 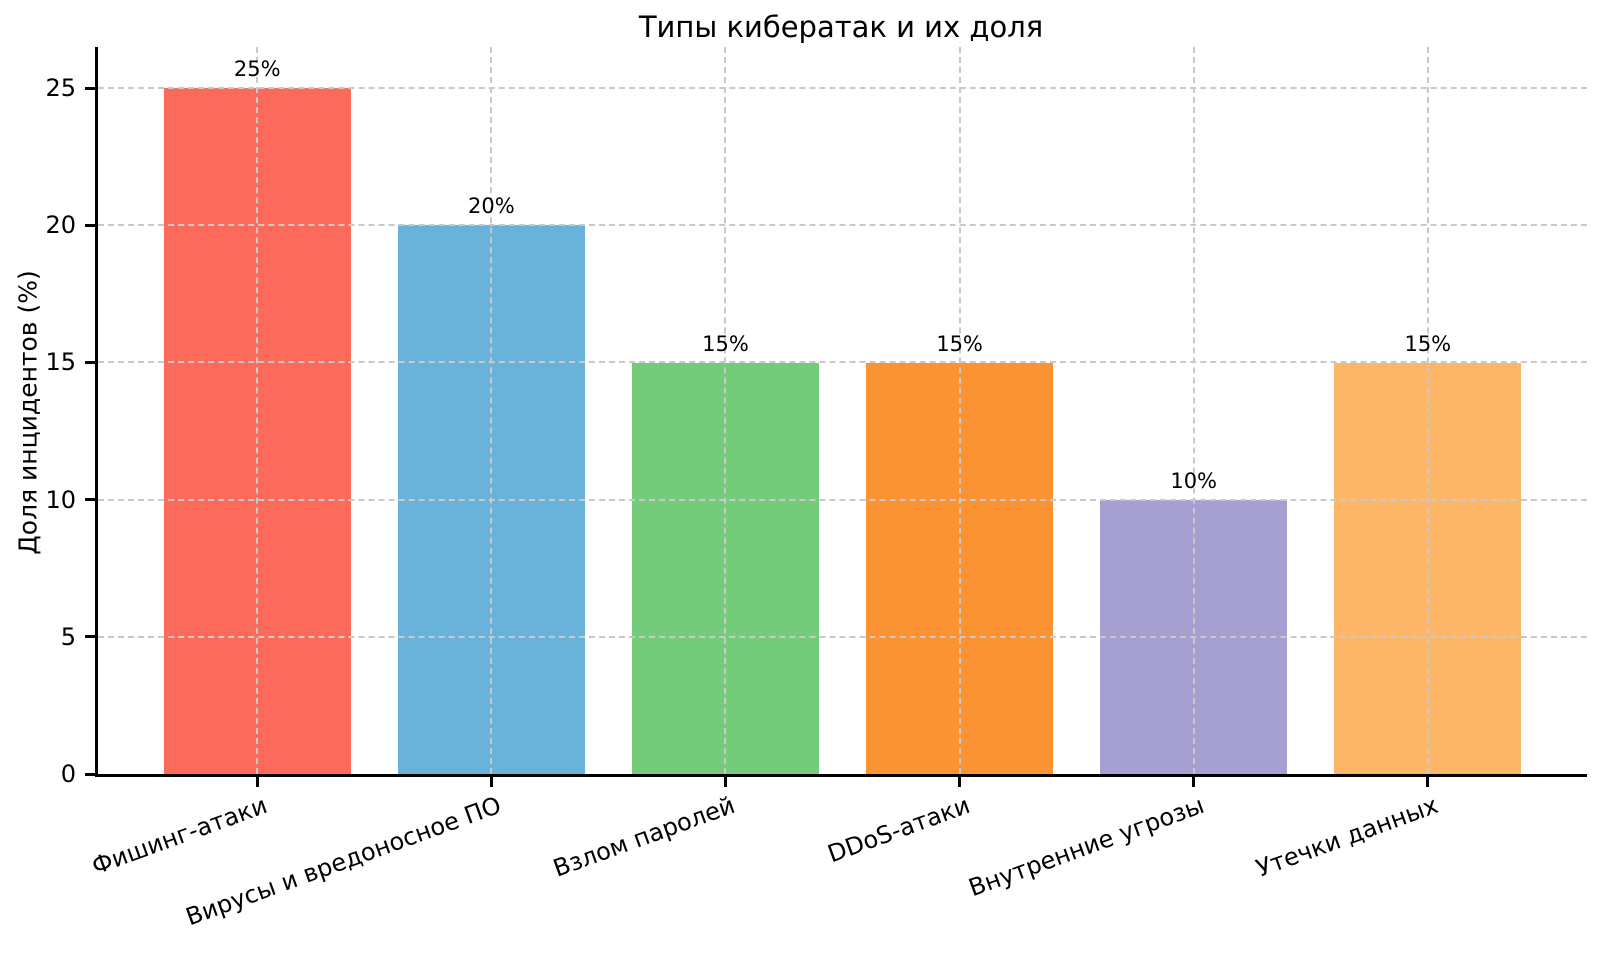 I want to click on x-tick-label-text: Взлом паролей, so click(x=644, y=837).